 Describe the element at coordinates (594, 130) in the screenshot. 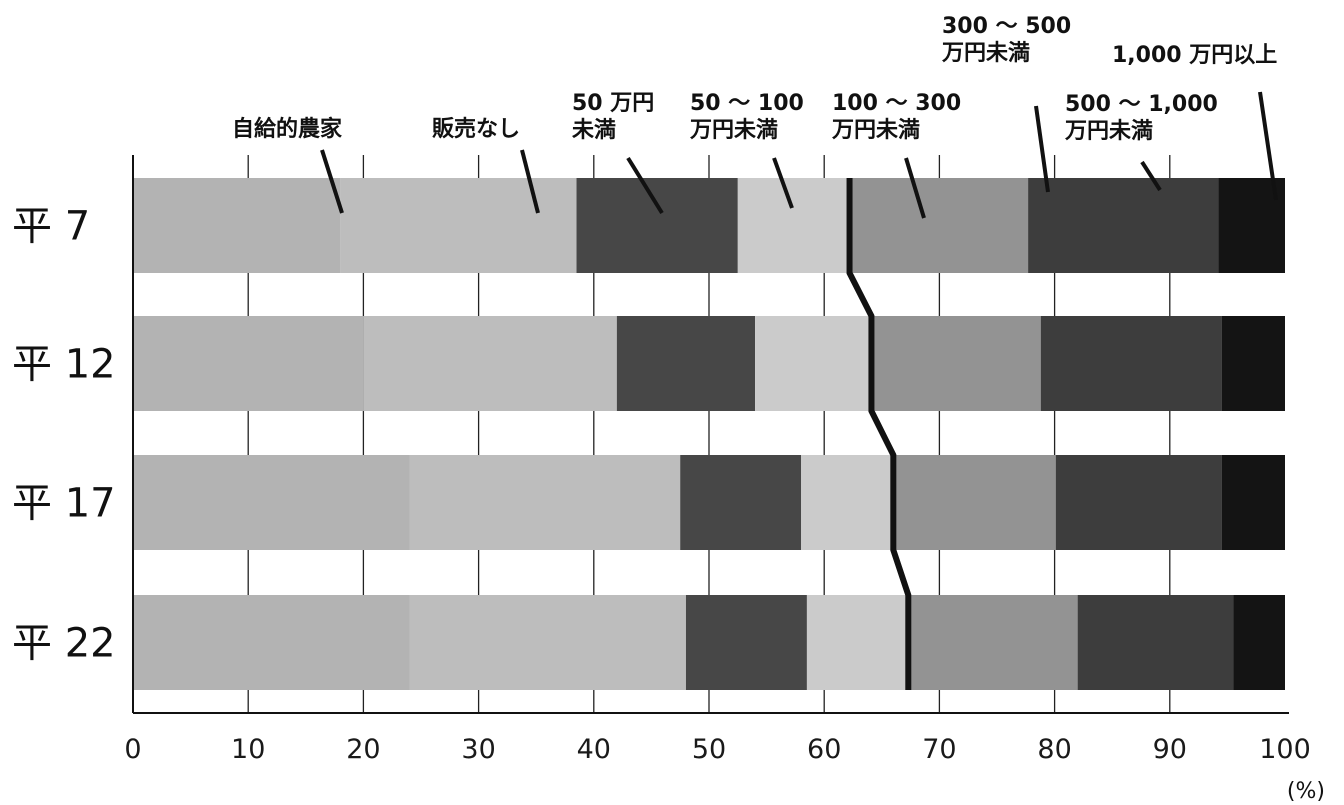

I see `callout-label: 未満` at that location.